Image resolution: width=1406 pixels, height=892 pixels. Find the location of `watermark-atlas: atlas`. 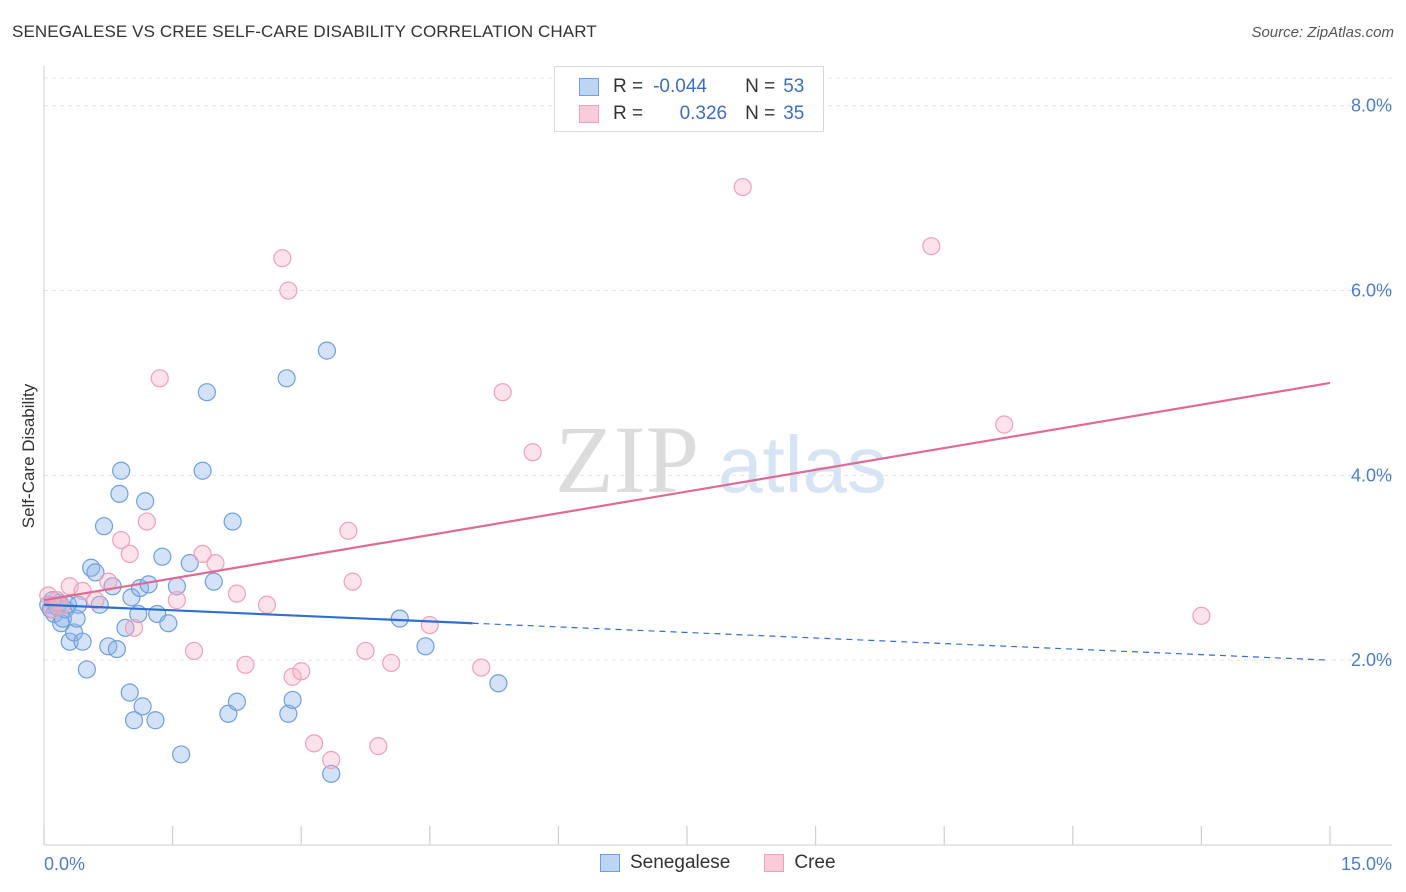

watermark-atlas: atlas is located at coordinates (802, 464).